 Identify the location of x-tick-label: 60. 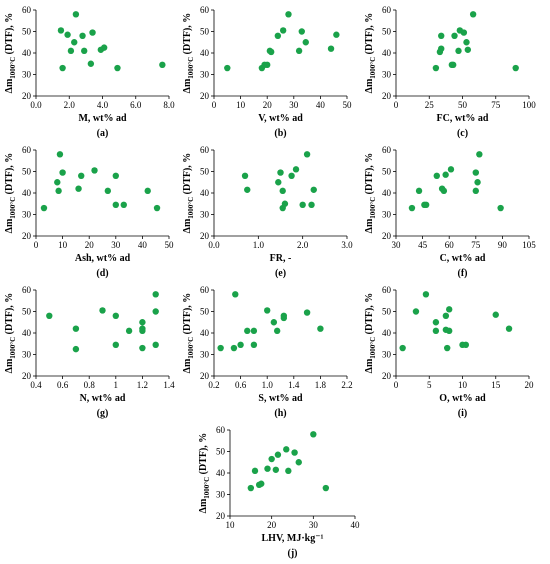
(450, 245).